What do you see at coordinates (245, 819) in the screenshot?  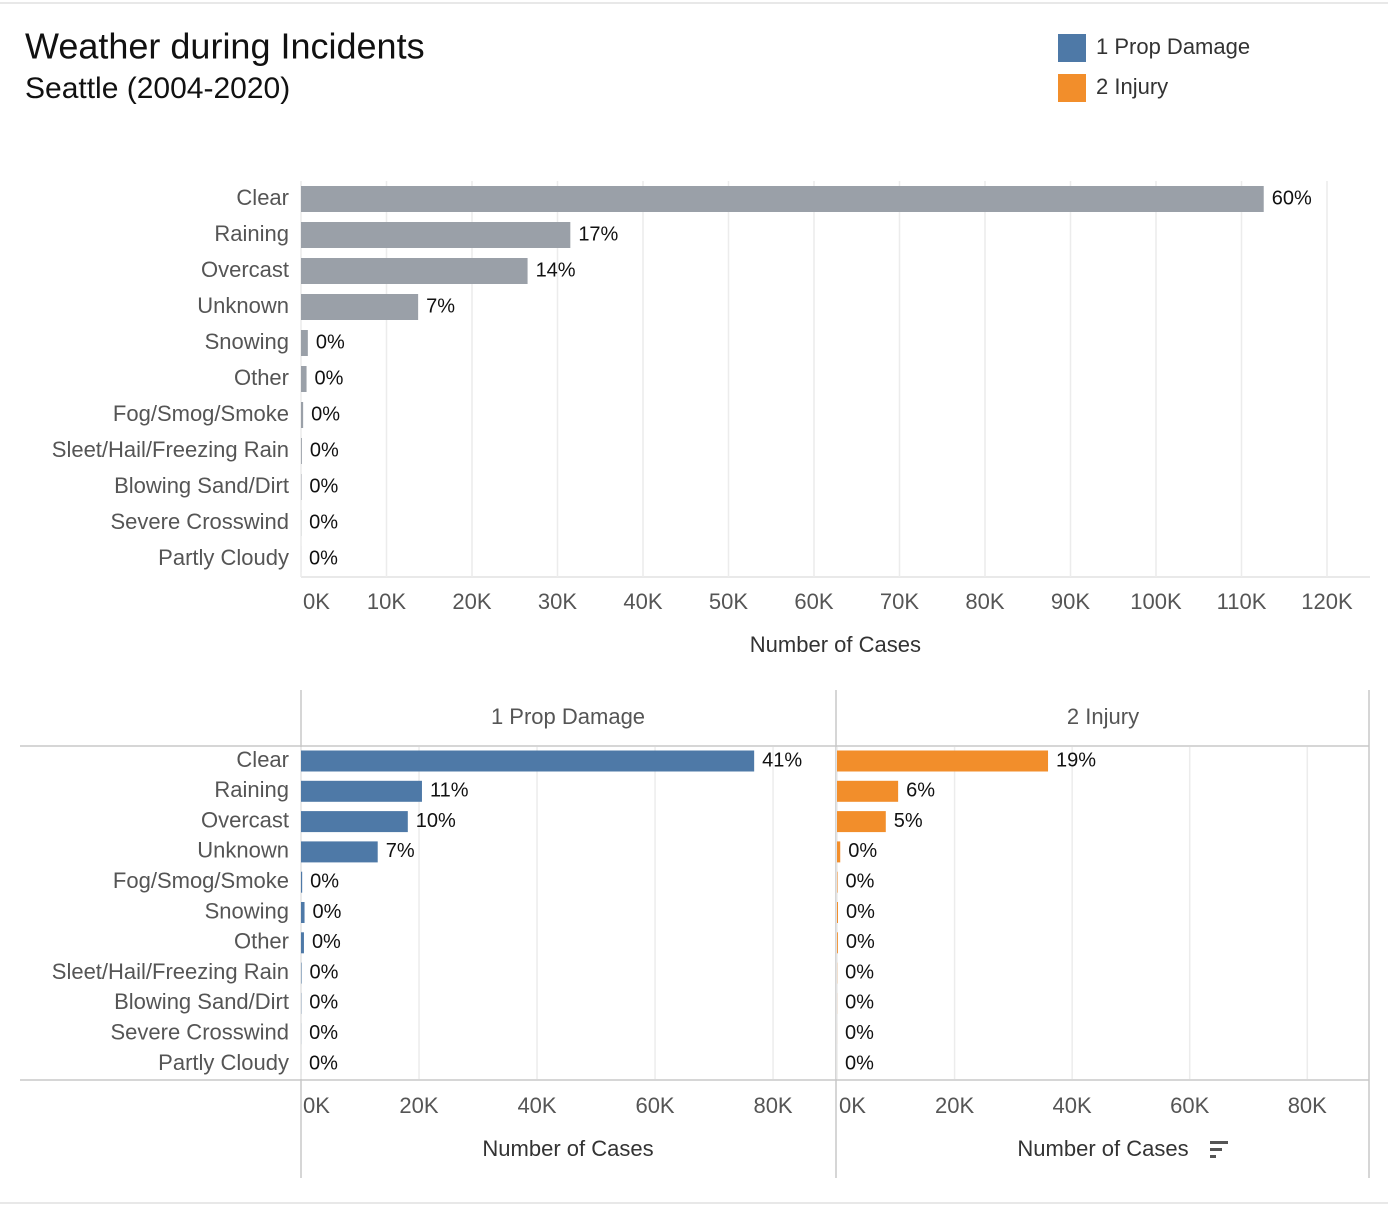 I see `category-label: Overcast` at bounding box center [245, 819].